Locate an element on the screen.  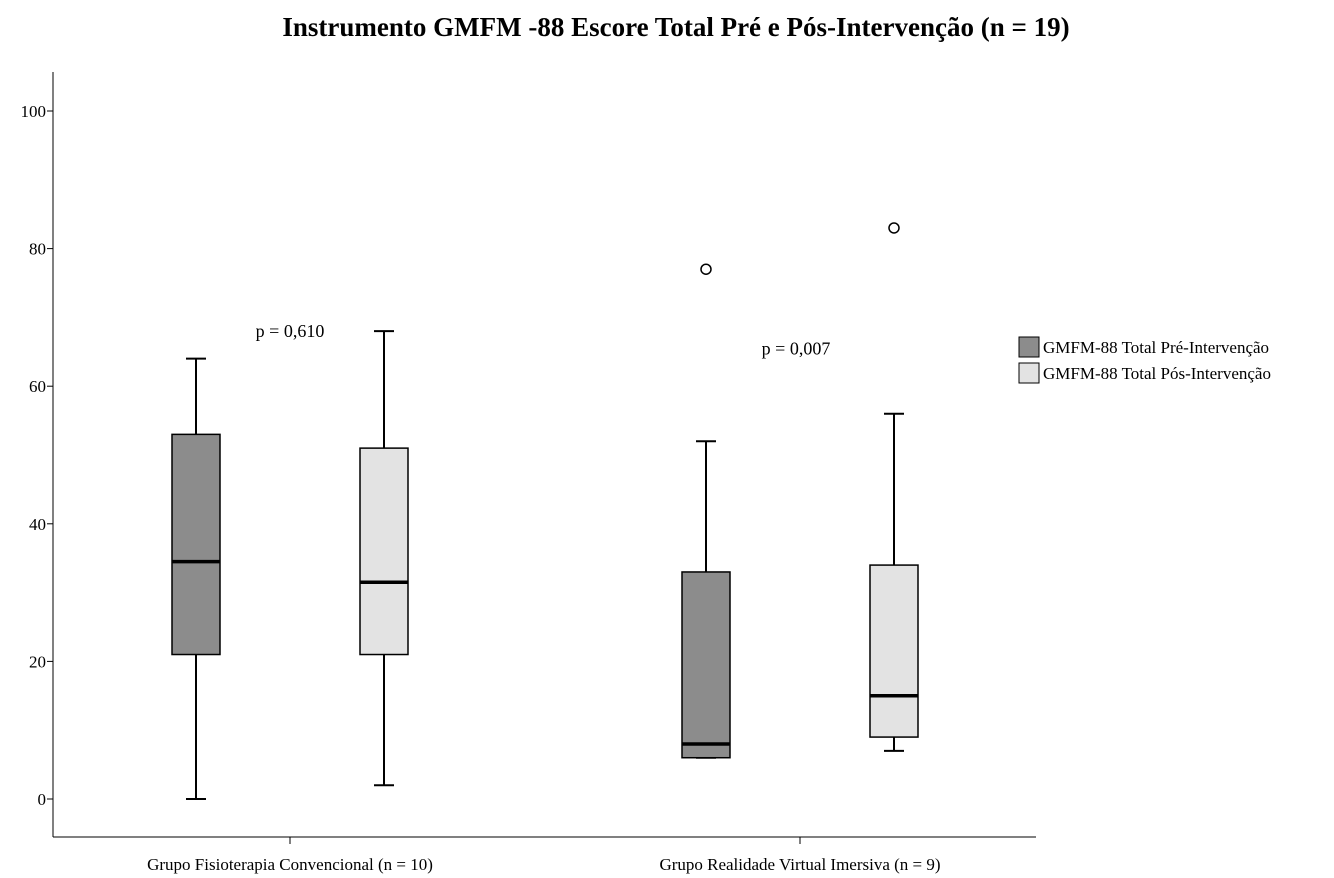
x-category-label: Grupo Fisioterapia Convencional (n = 10) is located at coordinates (290, 864).